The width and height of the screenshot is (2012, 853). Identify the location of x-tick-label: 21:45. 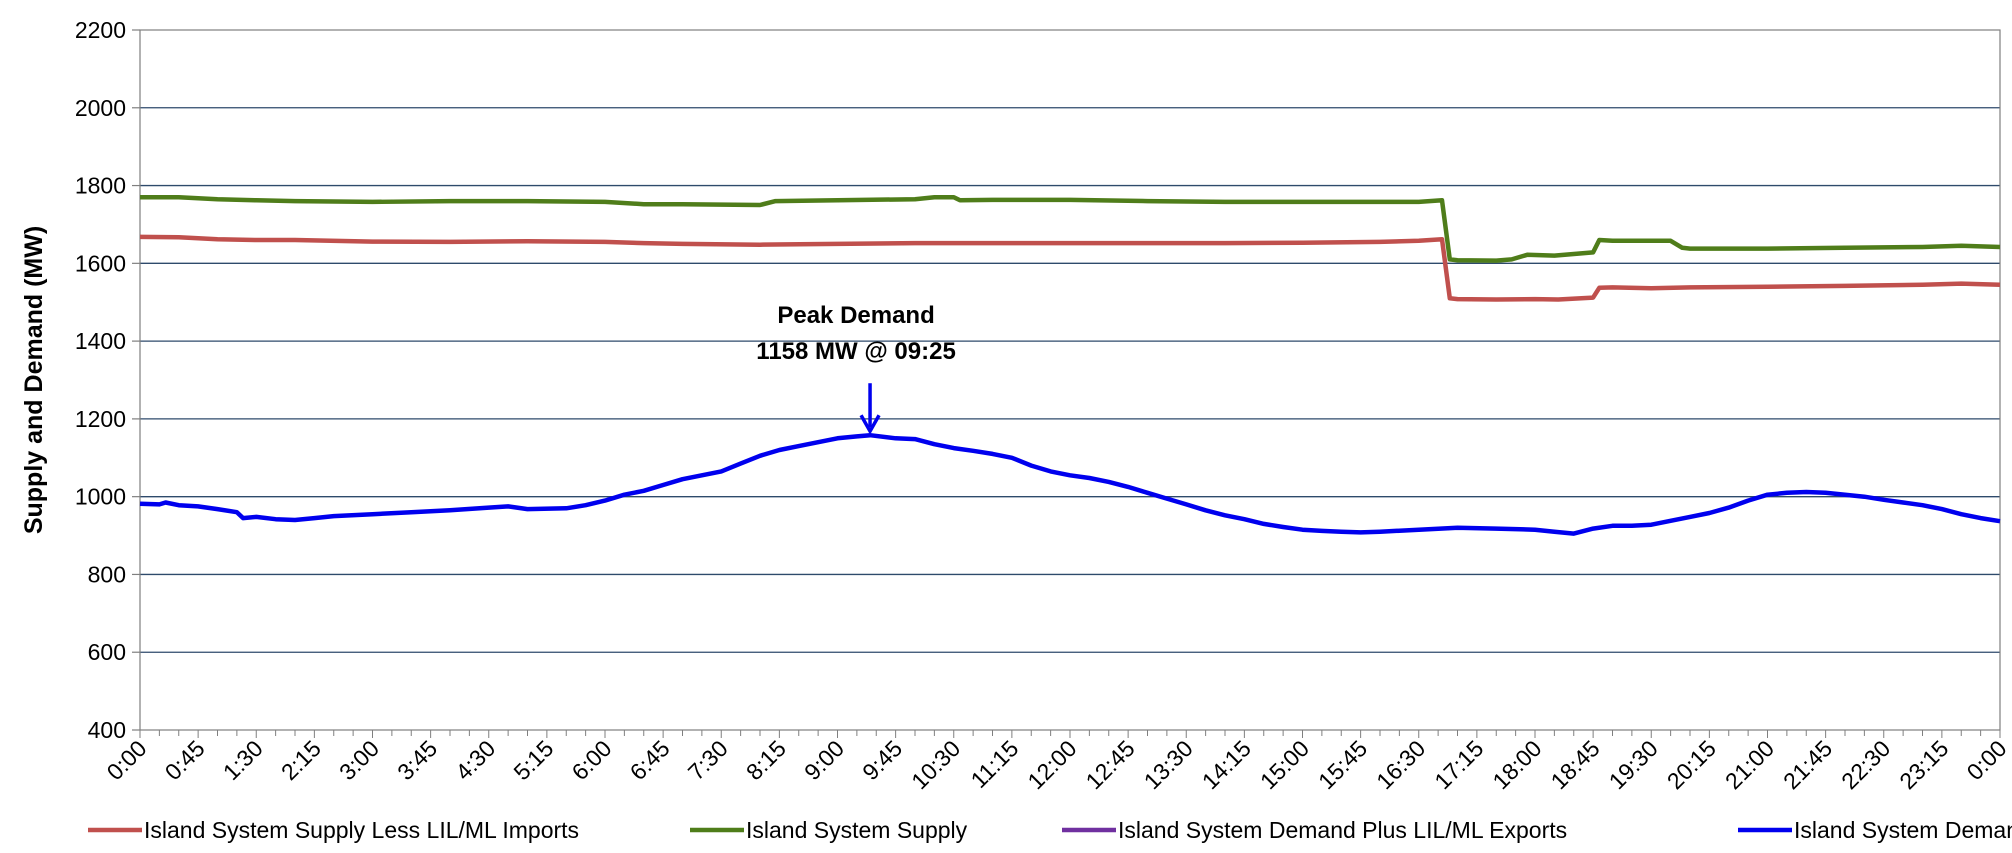
(1807, 764).